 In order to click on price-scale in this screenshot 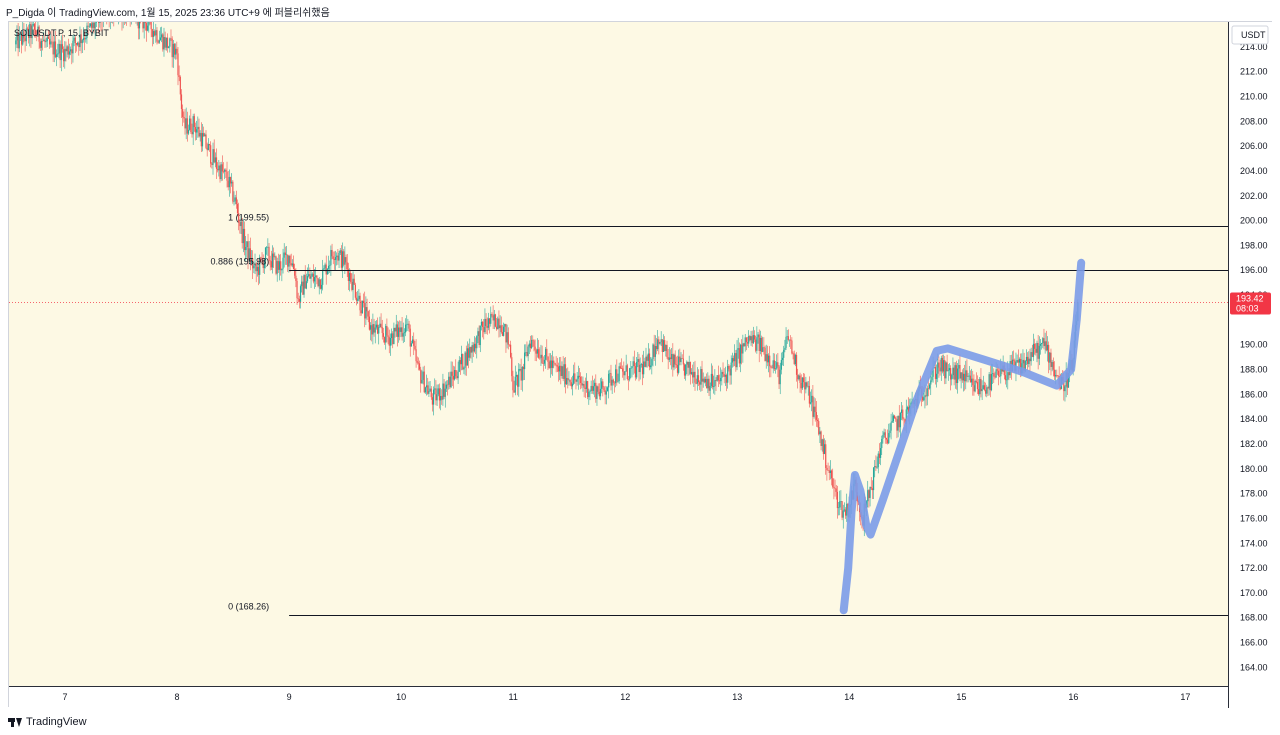, I will do `click(1250, 365)`.